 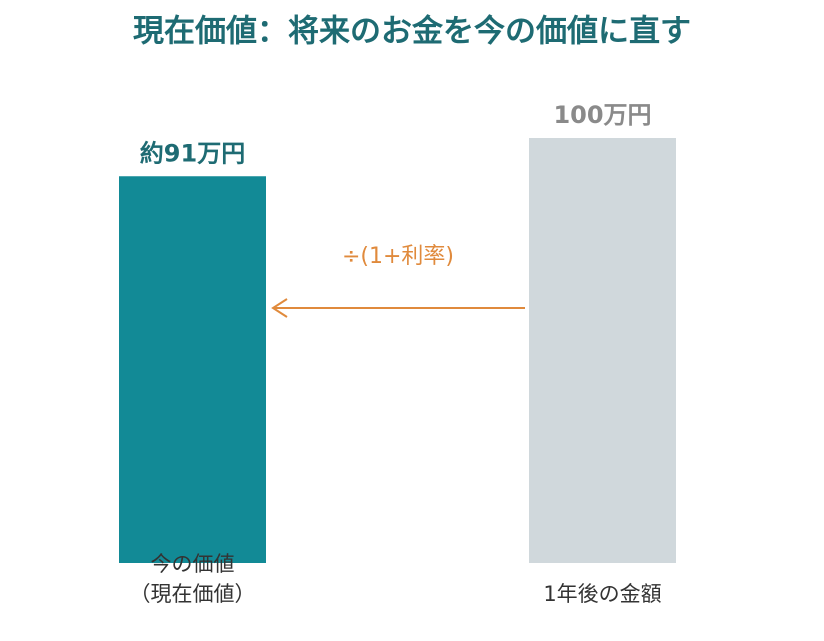 What do you see at coordinates (412, 32) in the screenshot?
I see `chart-title: 現在価値：将来のお金を今の価値に直す` at bounding box center [412, 32].